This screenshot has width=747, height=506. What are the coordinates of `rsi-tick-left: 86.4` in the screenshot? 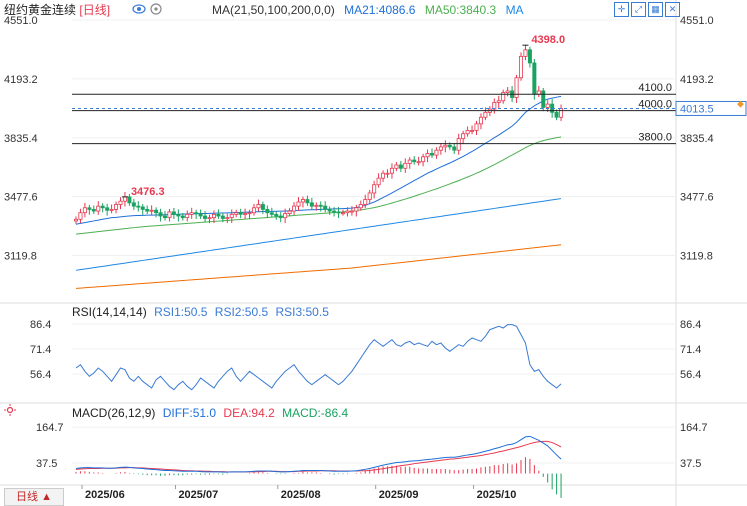 It's located at (40, 325).